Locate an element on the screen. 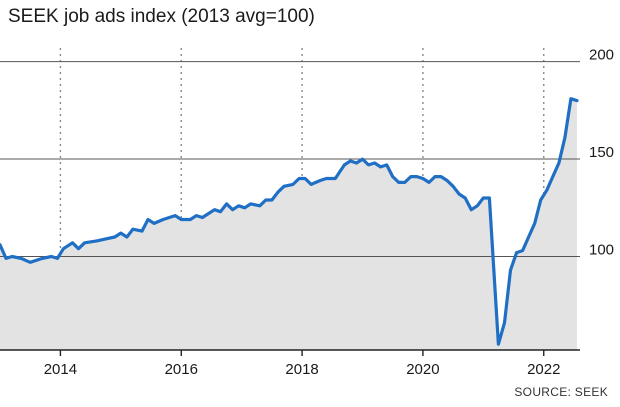 Image resolution: width=620 pixels, height=407 pixels. y-tick-label-100: 100 is located at coordinates (601, 249).